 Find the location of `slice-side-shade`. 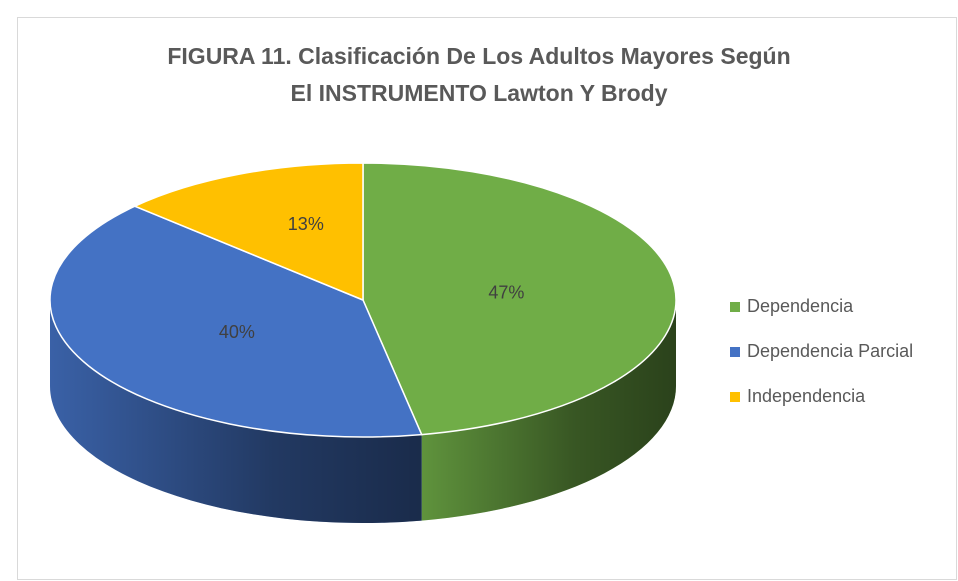

slice-side-shade is located at coordinates (236, 411).